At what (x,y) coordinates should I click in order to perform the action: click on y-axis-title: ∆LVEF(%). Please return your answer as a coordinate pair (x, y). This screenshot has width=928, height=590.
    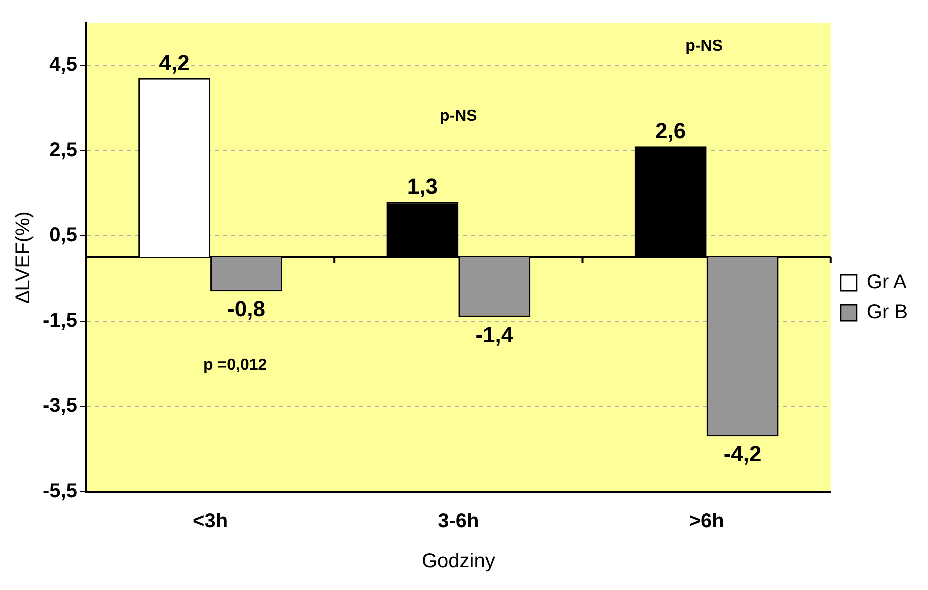
    Looking at the image, I should click on (23, 258).